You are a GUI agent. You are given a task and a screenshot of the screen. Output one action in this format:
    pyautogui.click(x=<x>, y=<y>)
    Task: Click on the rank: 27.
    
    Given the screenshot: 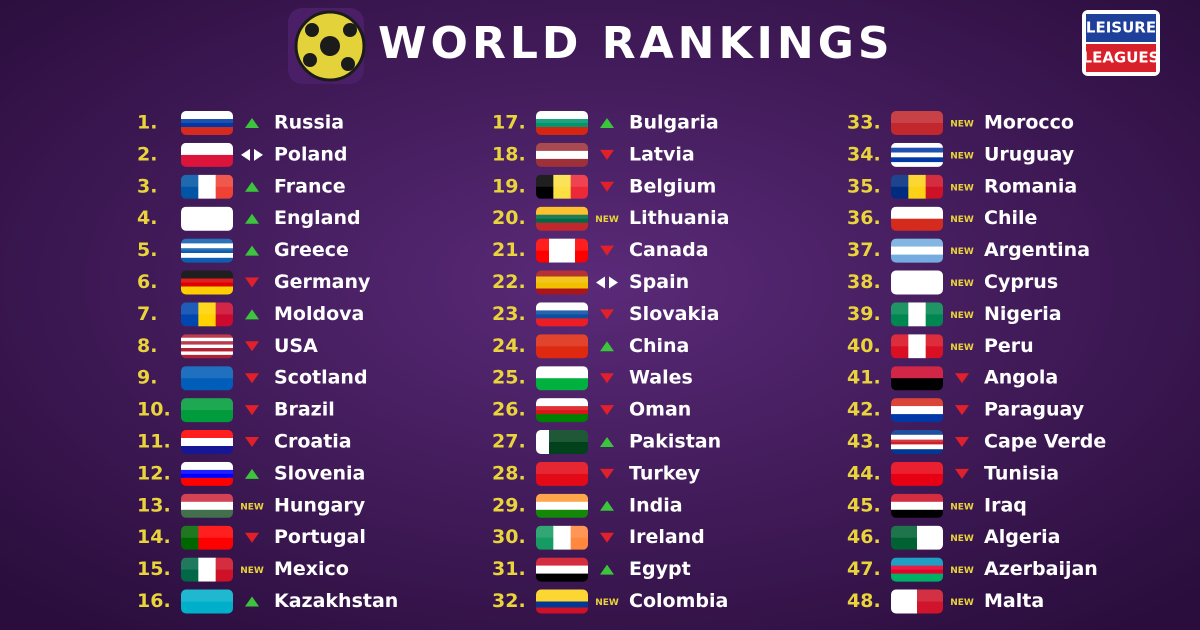 What is the action you would take?
    pyautogui.click(x=509, y=442)
    